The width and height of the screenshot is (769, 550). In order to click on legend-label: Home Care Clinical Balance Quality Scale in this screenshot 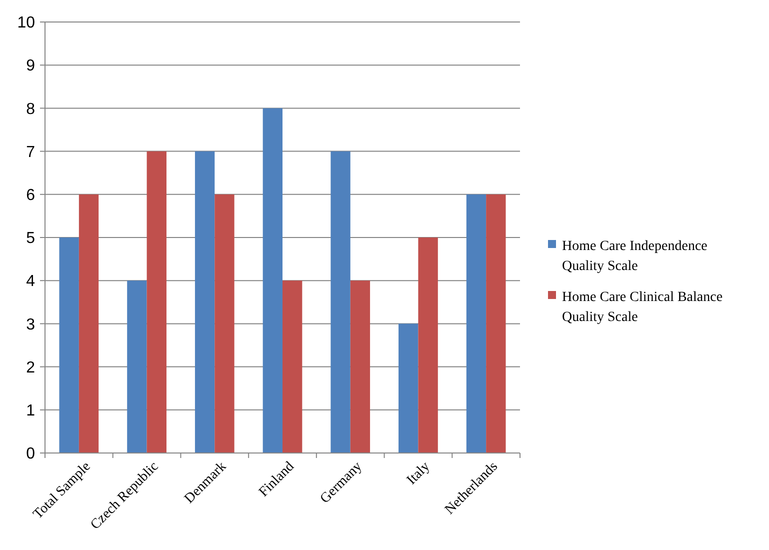, I will do `click(642, 307)`.